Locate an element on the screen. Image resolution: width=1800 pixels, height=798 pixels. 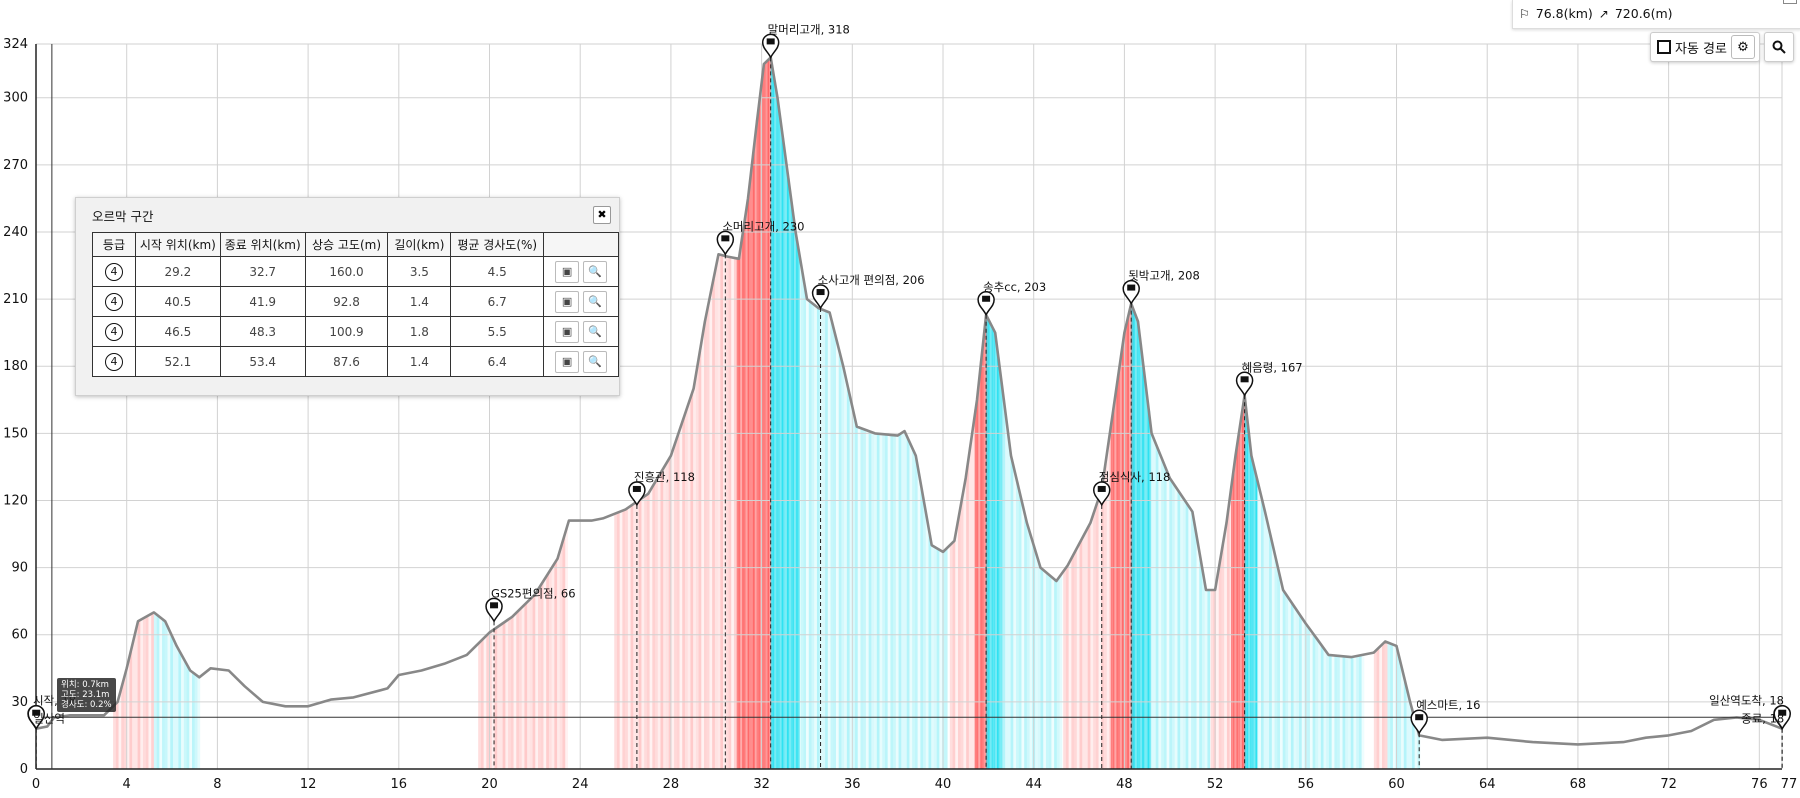
waypoint-label: 예스마트, 16 is located at coordinates (1448, 705).